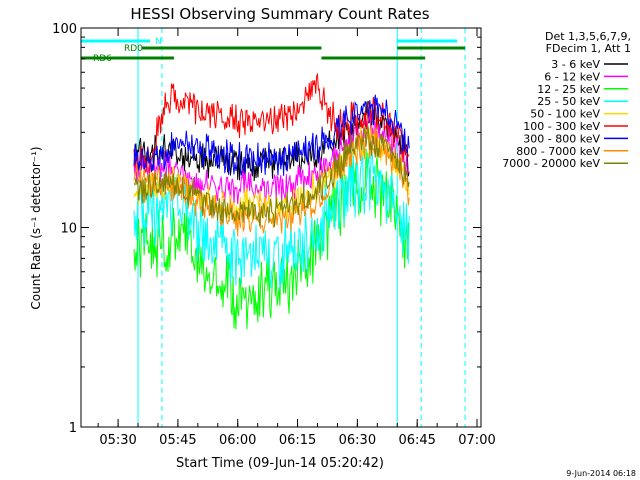  What do you see at coordinates (551, 163) in the screenshot?
I see `legend-label-8: 7000 - 20000 keV` at bounding box center [551, 163].